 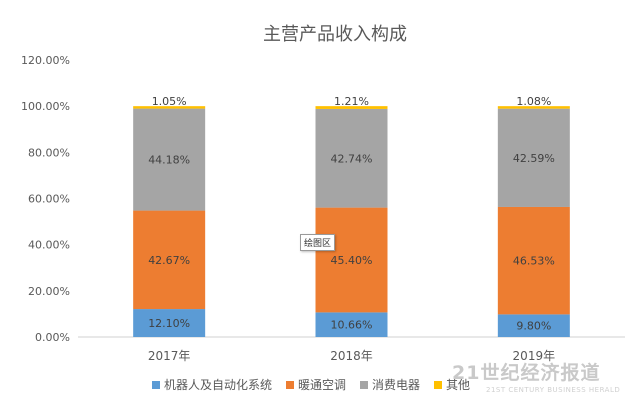 I want to click on x-axis: 2017年 2018年 2019年, so click(x=351, y=356).